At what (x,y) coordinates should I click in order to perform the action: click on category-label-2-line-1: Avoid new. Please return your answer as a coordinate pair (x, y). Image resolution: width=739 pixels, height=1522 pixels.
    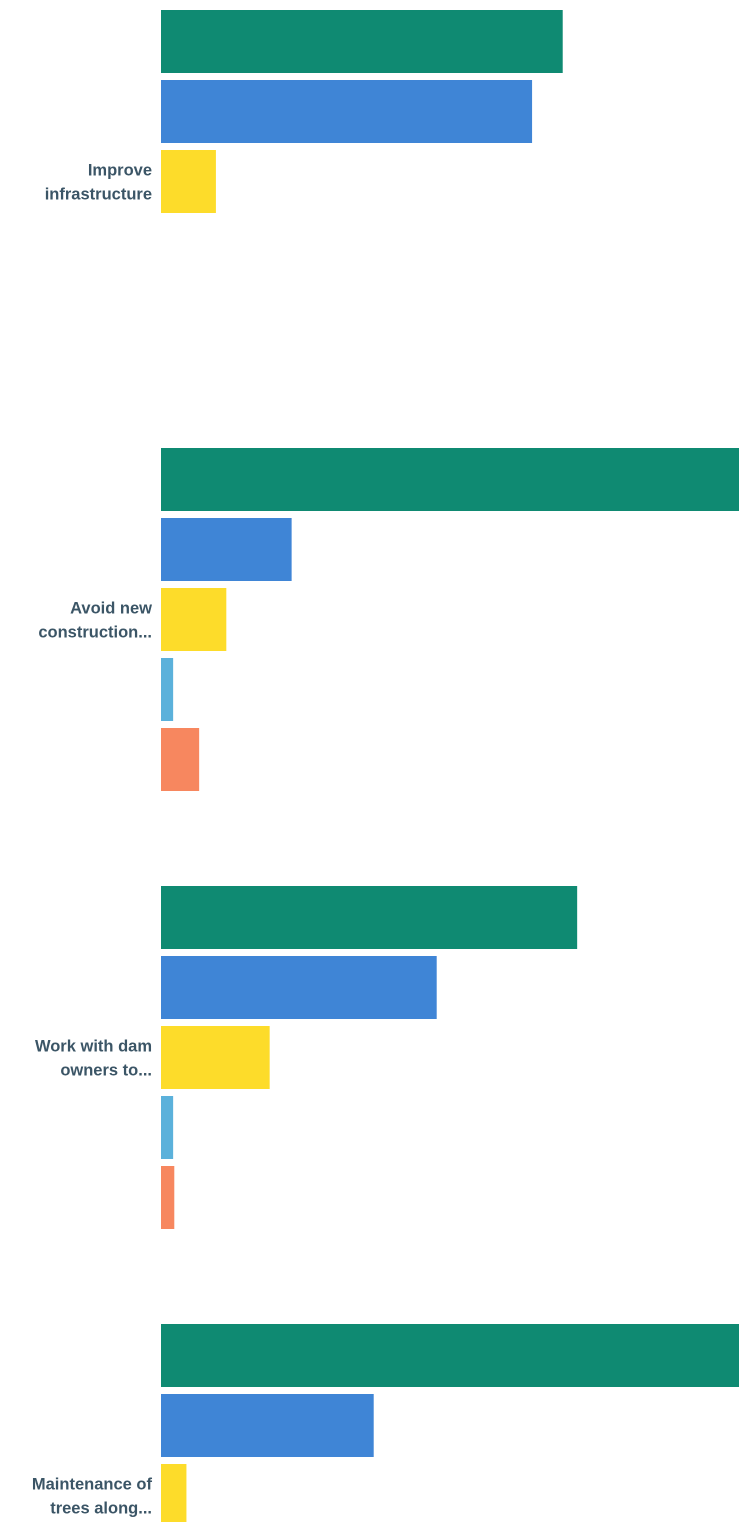
    Looking at the image, I should click on (111, 609).